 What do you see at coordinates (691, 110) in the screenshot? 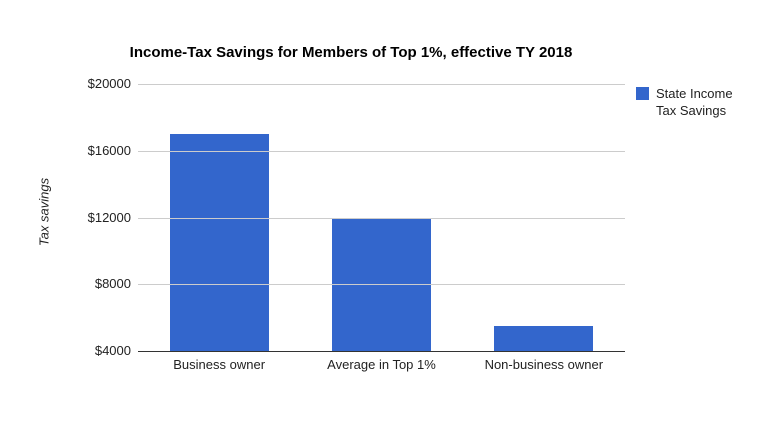
I see `legend-label-line-2: Tax Savings` at bounding box center [691, 110].